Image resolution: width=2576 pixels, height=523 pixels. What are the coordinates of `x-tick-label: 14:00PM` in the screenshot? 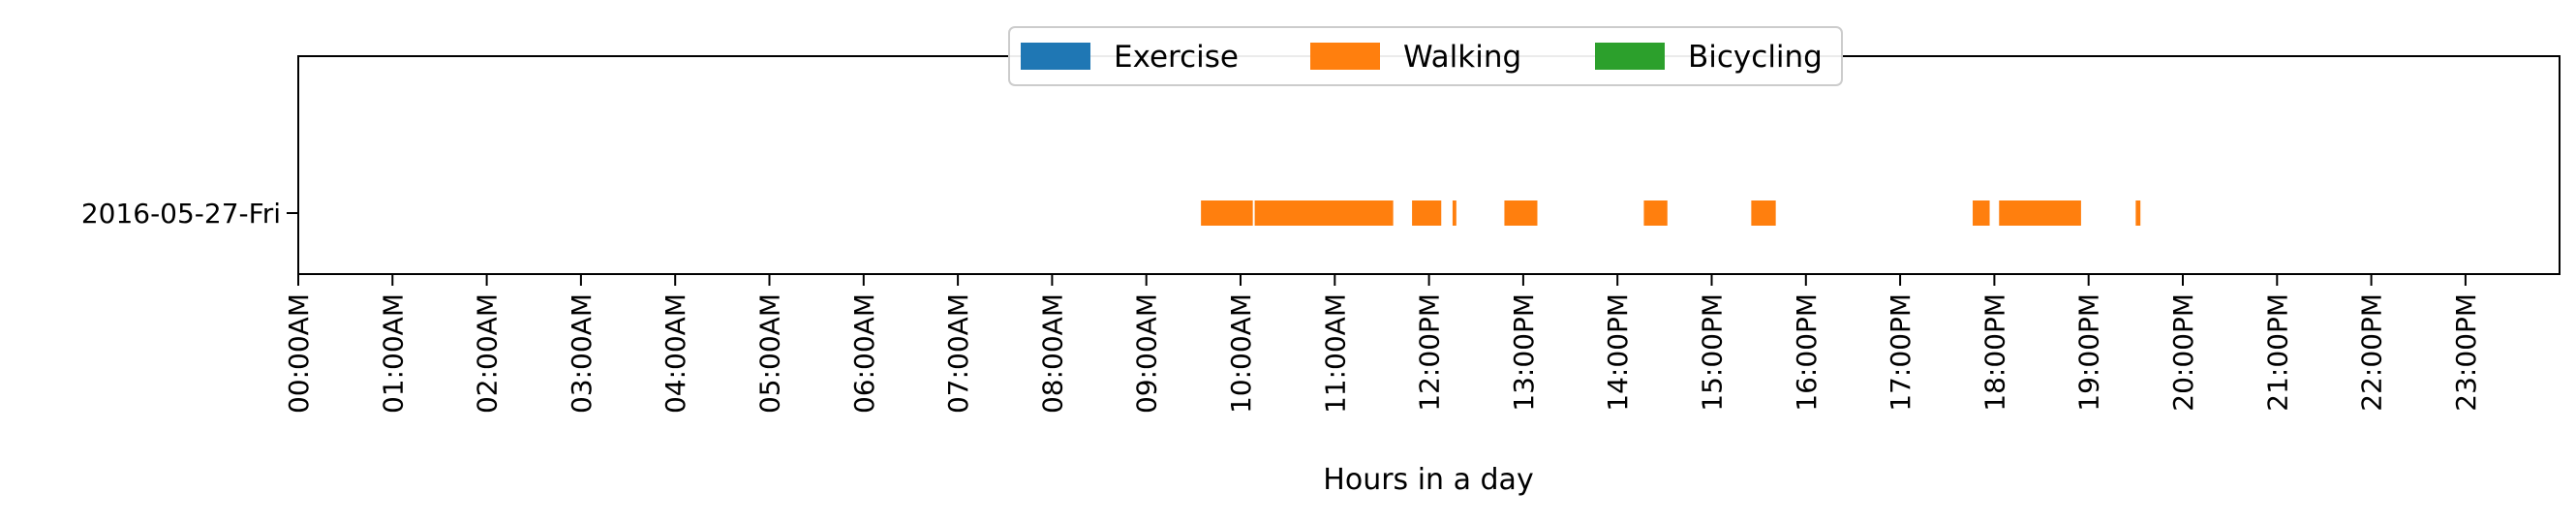 It's located at (1618, 352).